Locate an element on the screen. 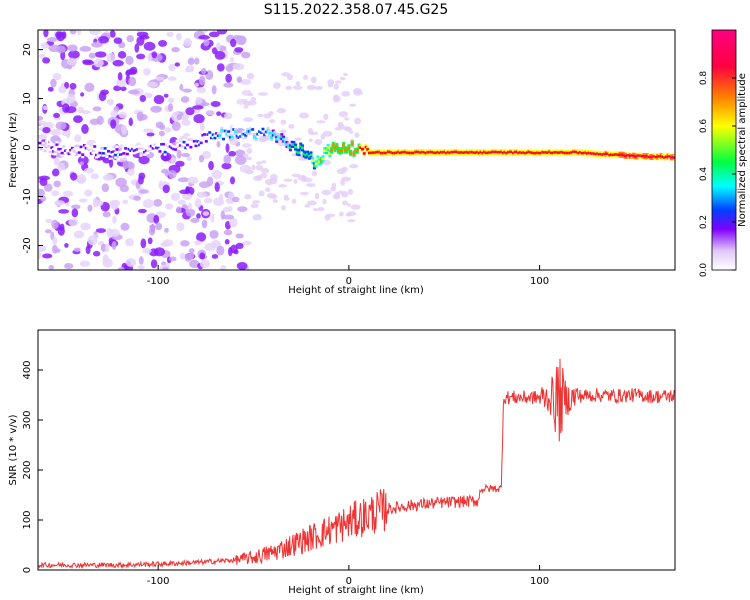 This screenshot has width=750, height=600. y-tick-label: 0 is located at coordinates (27, 147).